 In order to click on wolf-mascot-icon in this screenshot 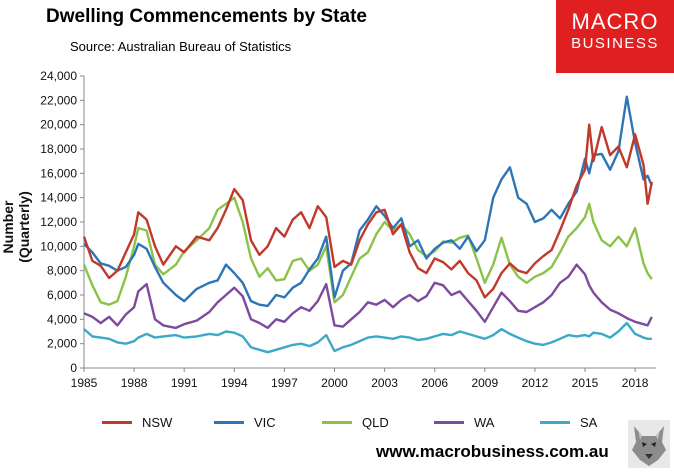, I will do `click(649, 444)`.